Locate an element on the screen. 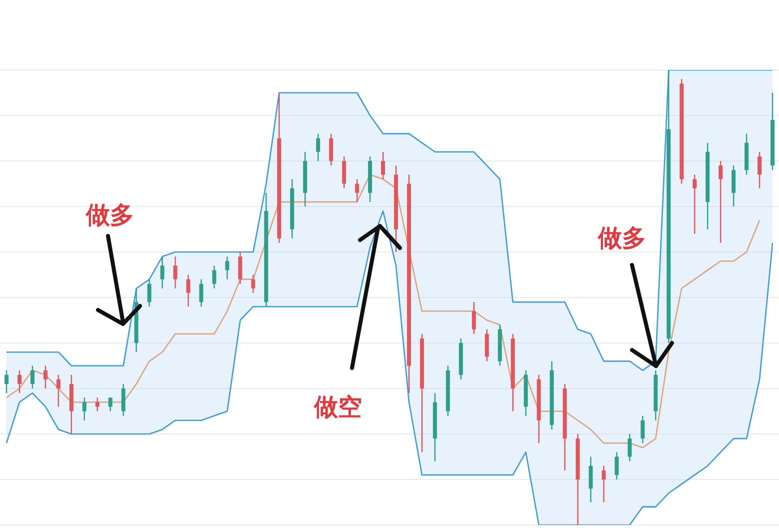 This screenshot has width=779, height=528. annotation: 做空 is located at coordinates (338, 407).